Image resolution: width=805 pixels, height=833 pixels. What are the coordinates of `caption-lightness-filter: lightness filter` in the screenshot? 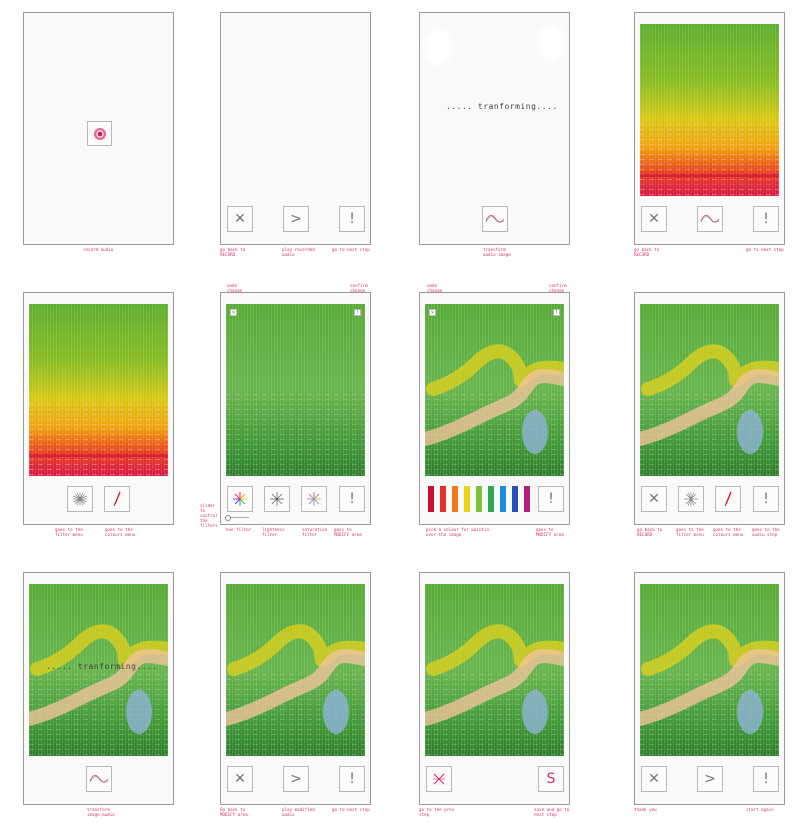 It's located at (273, 532).